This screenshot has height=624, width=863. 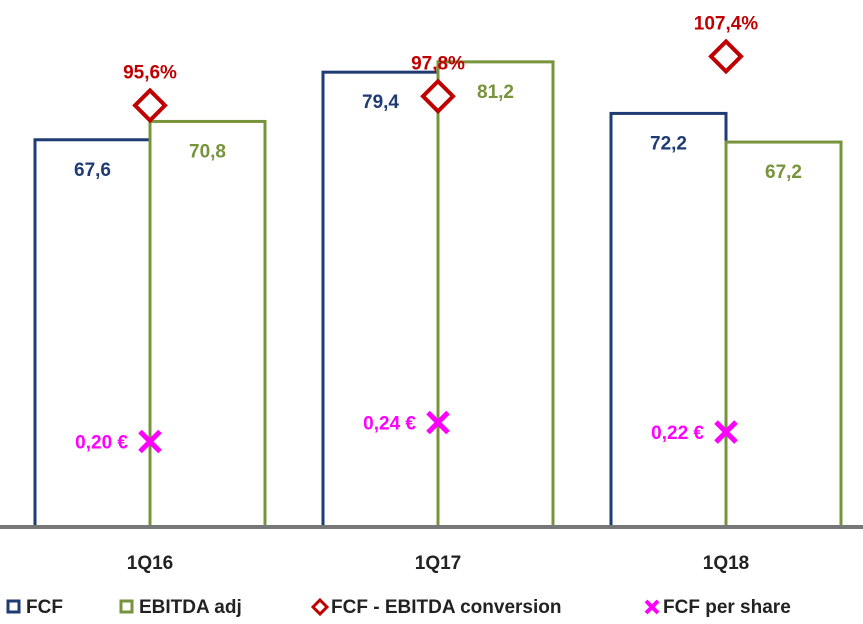 What do you see at coordinates (150, 72) in the screenshot?
I see `data-label: 95,6%` at bounding box center [150, 72].